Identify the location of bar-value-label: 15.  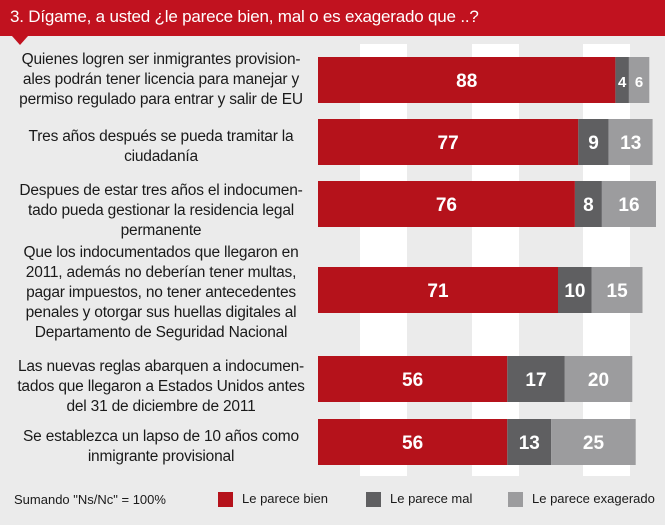
(618, 291).